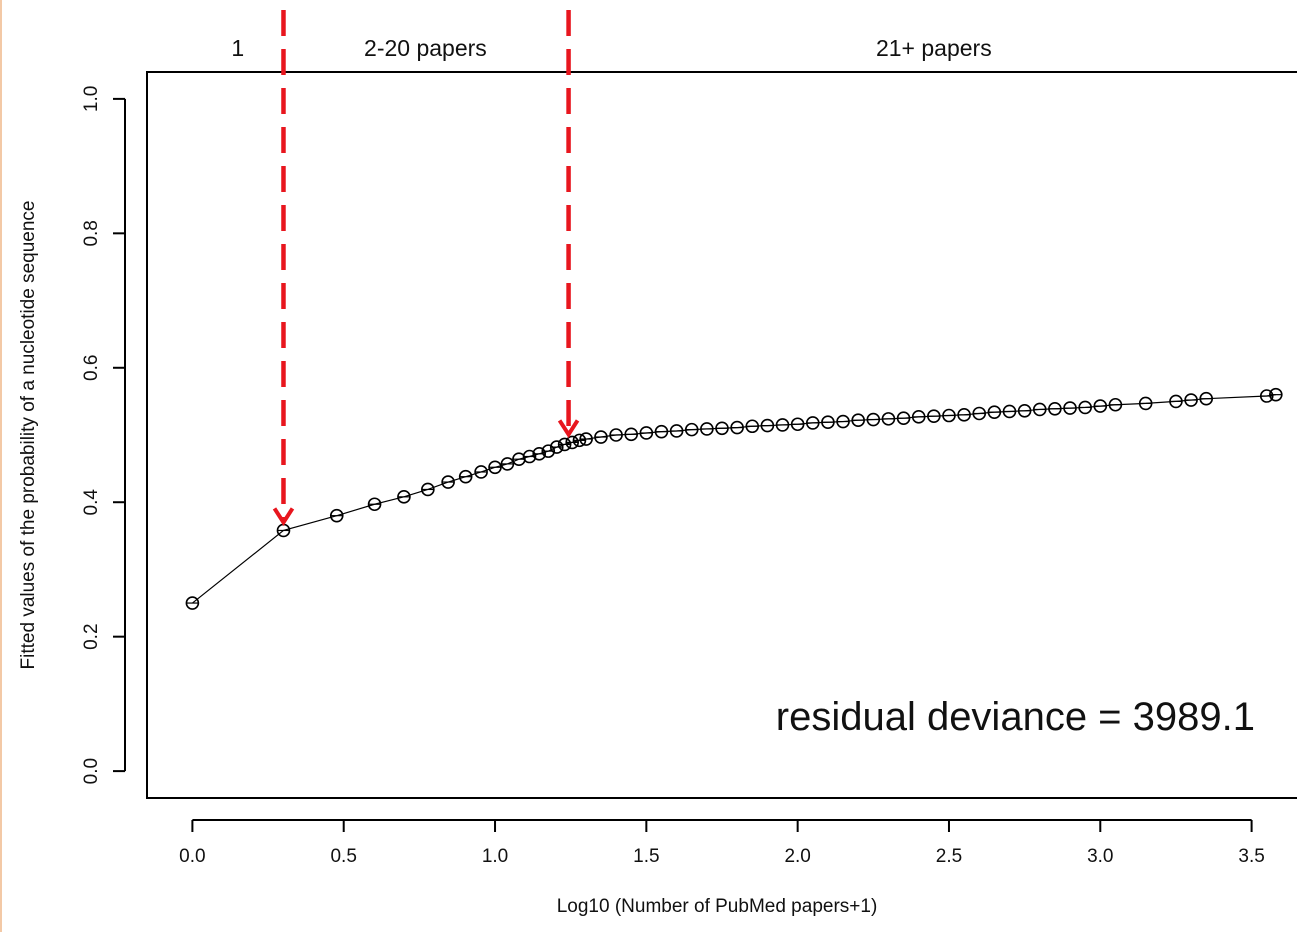 The width and height of the screenshot is (1297, 932). Describe the element at coordinates (91, 502) in the screenshot. I see `y-tick-label: 0.4` at that location.